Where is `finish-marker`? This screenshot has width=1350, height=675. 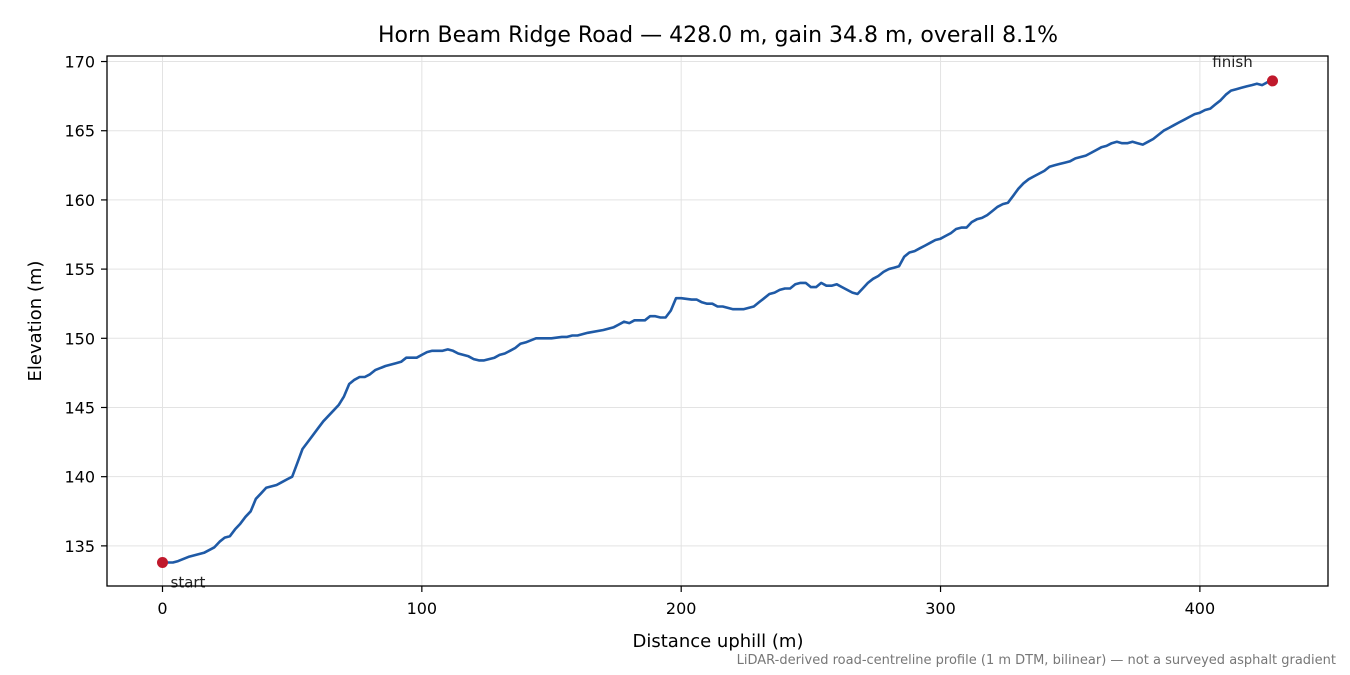
finish-marker is located at coordinates (1272, 81).